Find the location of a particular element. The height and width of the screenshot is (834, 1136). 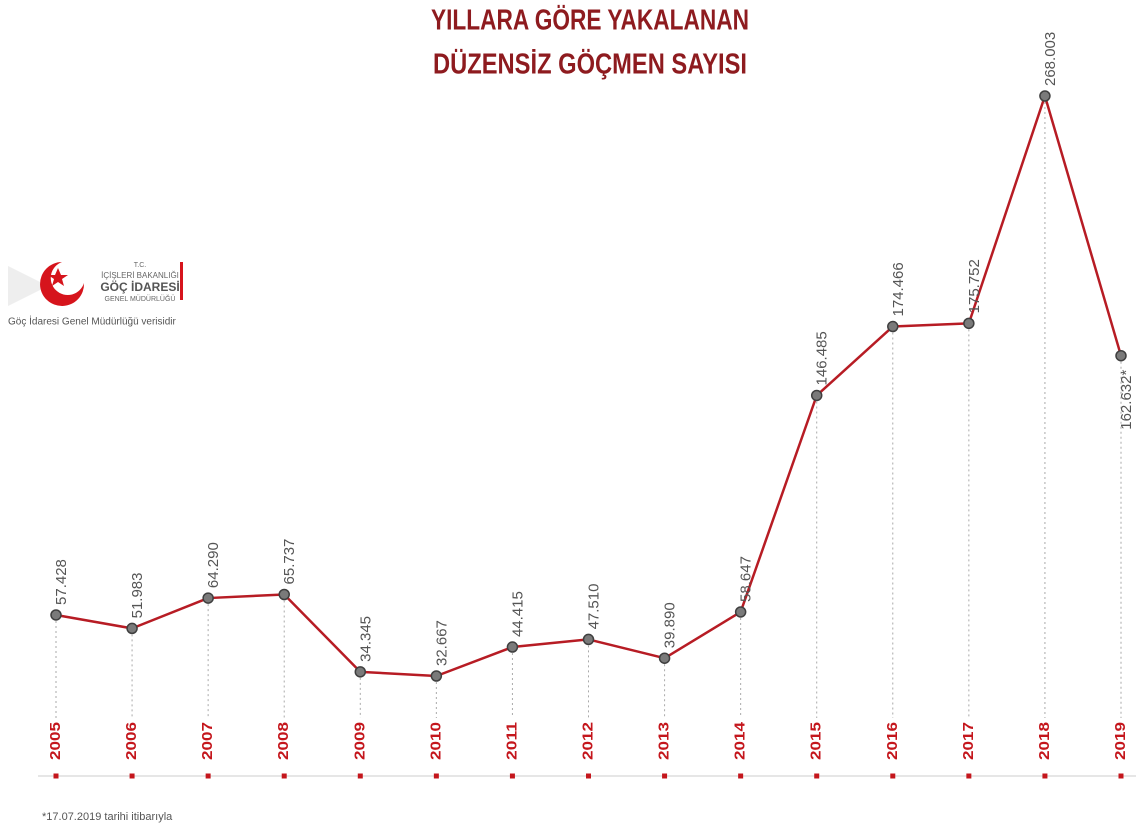

x-tick-label: 2019 is located at coordinates (1120, 741).